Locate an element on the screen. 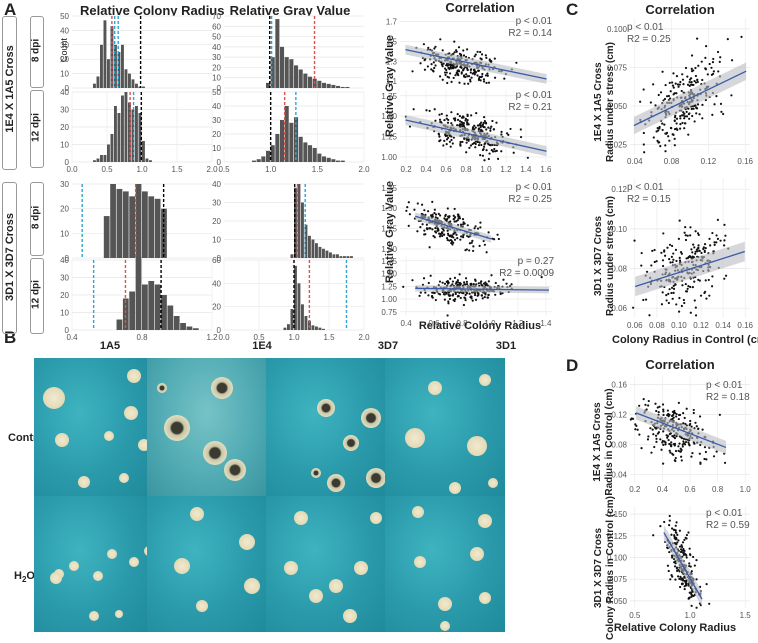  stat-d1-r2: R2 = 0.18 is located at coordinates (728, 397).